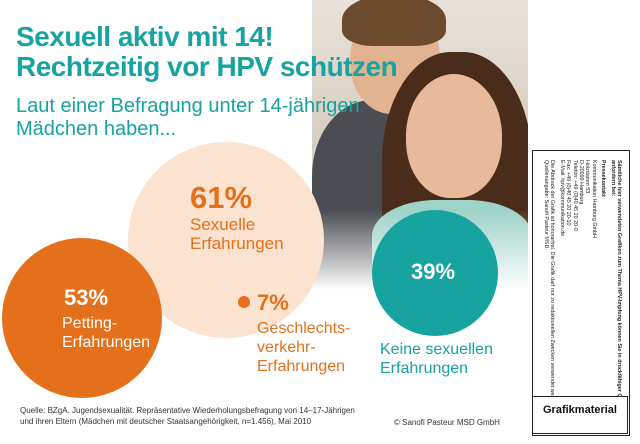 Image resolution: width=640 pixels, height=444 pixels. I want to click on stat-percent-no-experience: 39%, so click(433, 271).